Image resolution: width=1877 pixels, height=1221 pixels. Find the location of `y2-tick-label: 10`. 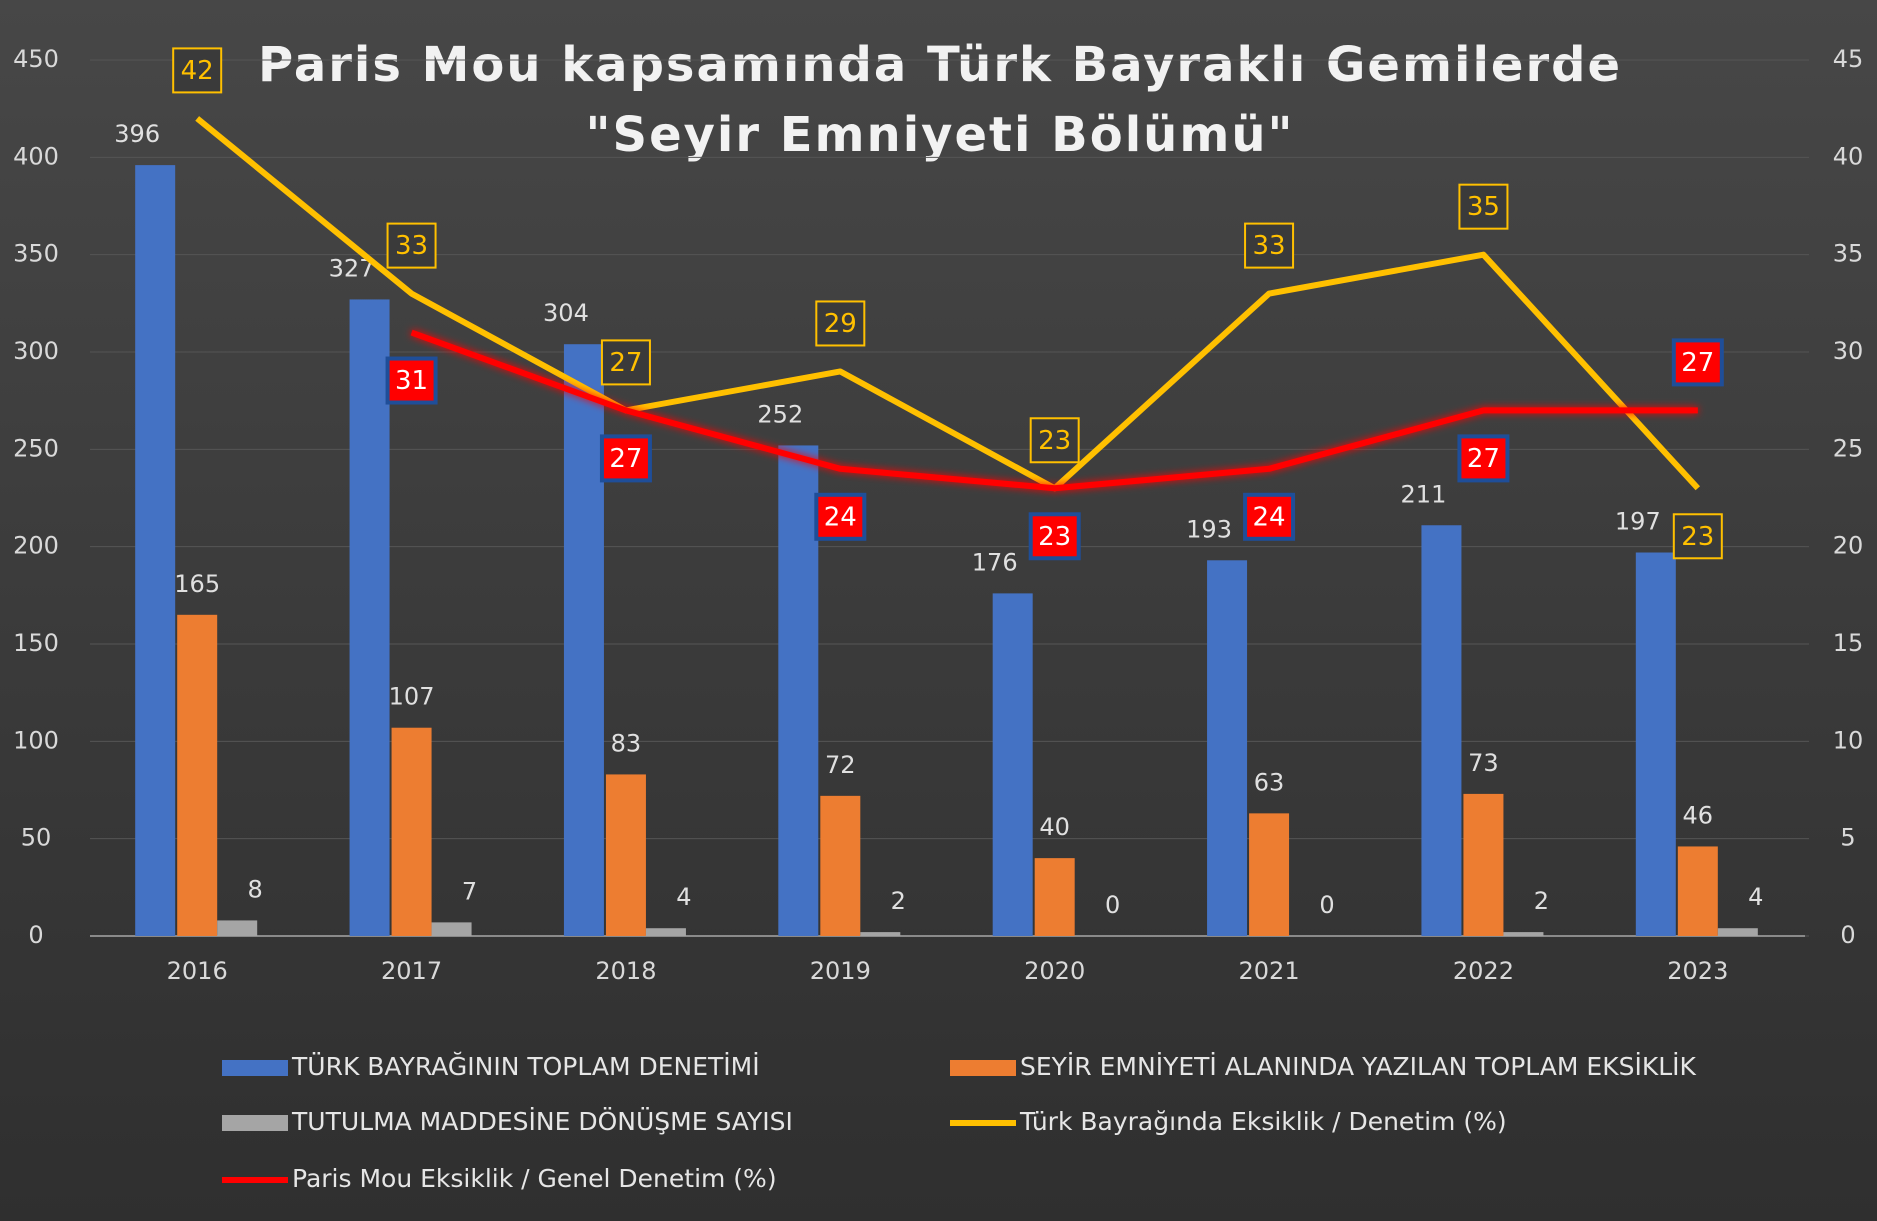

y2-tick-label: 10 is located at coordinates (1848, 740).